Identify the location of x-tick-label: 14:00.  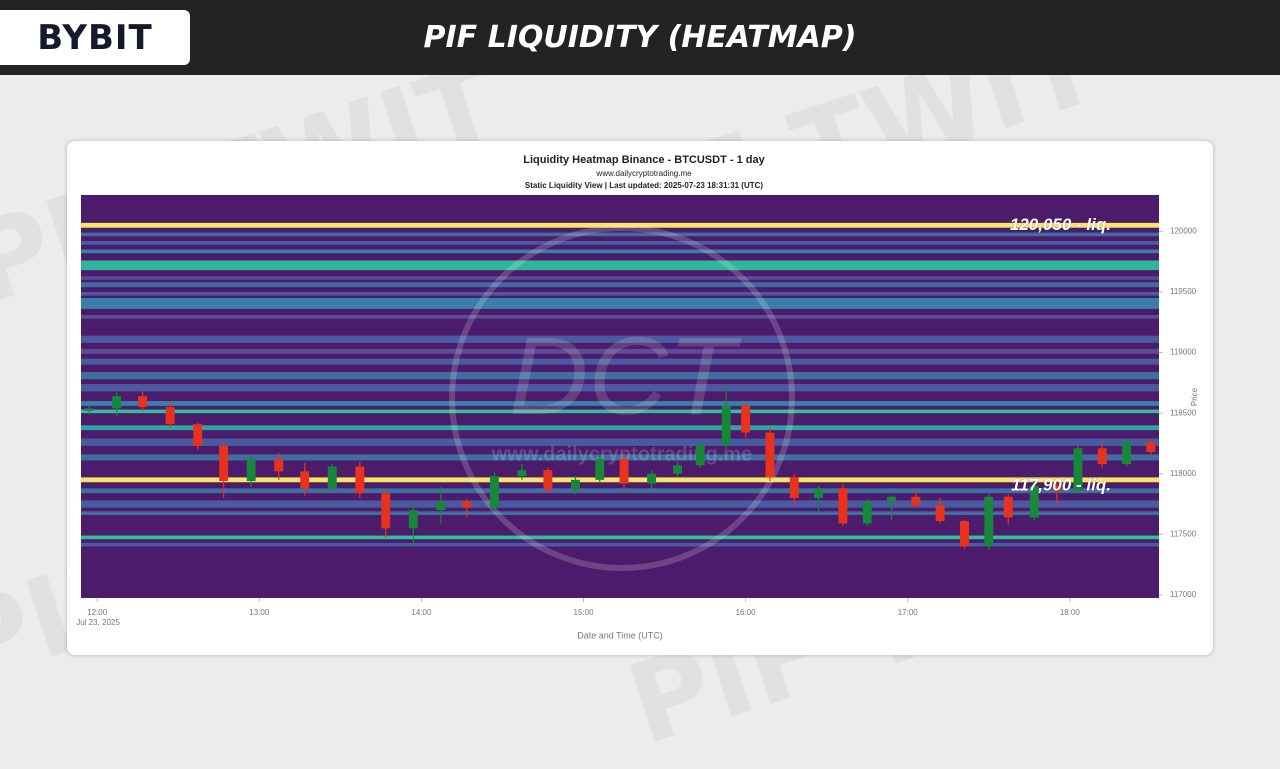
(421, 612).